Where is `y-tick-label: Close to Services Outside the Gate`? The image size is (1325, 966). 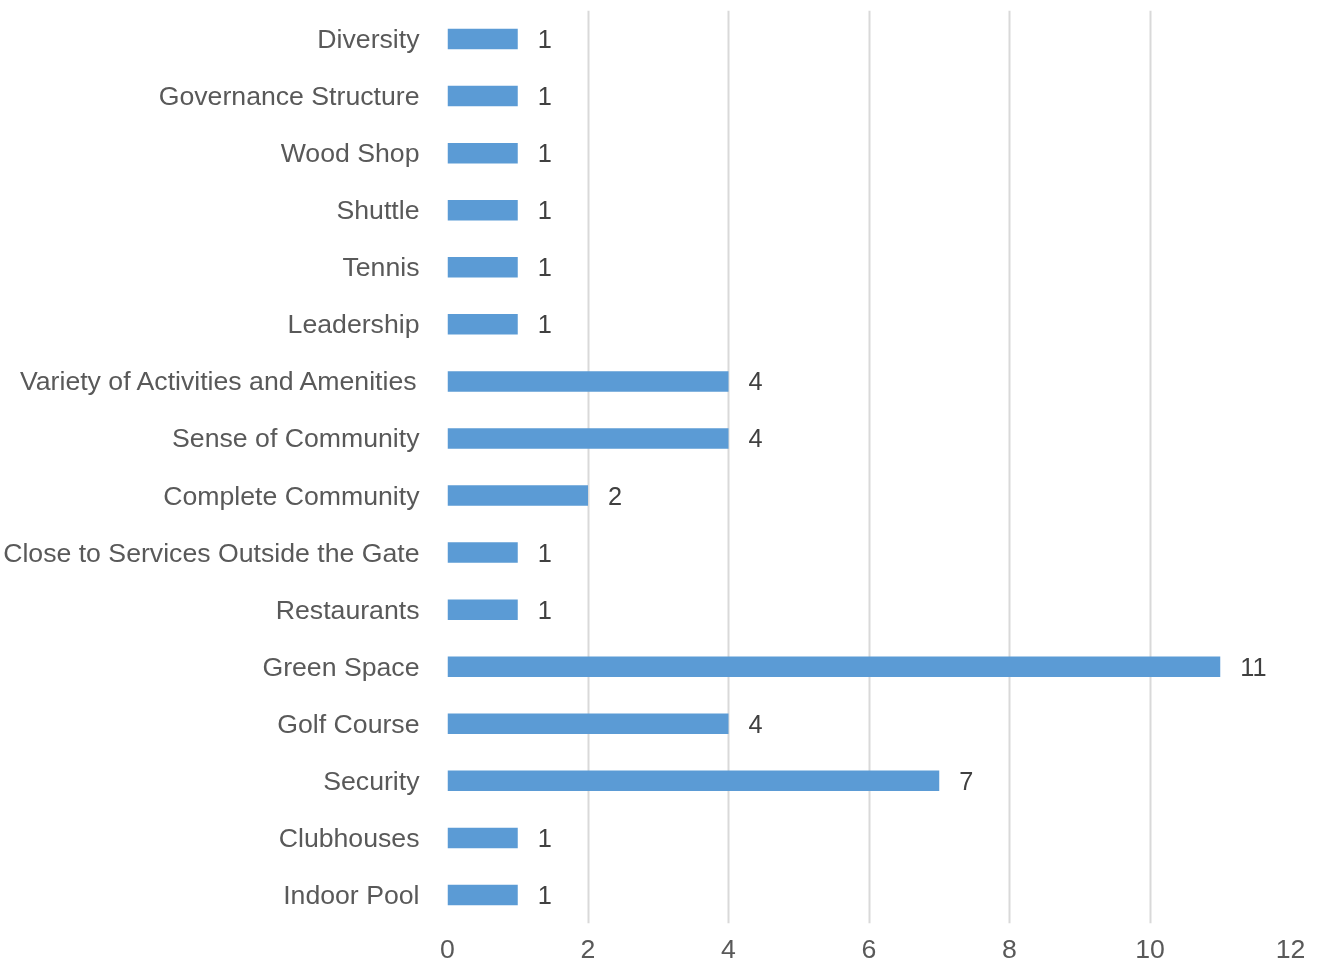 y-tick-label: Close to Services Outside the Gate is located at coordinates (211, 552).